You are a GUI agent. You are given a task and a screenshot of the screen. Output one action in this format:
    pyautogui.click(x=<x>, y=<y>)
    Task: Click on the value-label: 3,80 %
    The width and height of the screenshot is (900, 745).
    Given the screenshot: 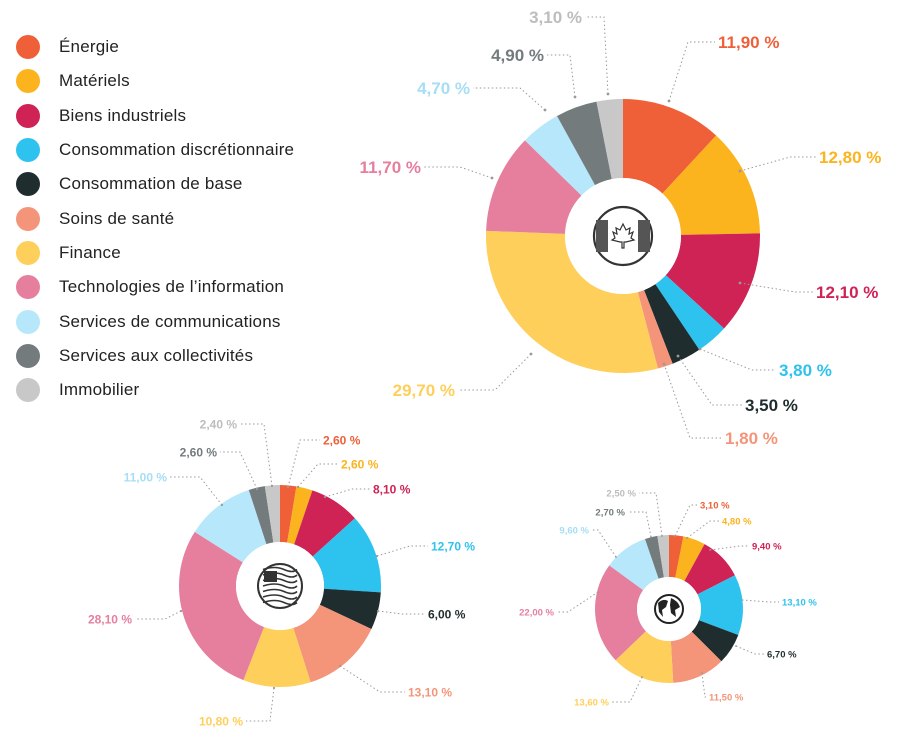 What is the action you would take?
    pyautogui.click(x=805, y=370)
    